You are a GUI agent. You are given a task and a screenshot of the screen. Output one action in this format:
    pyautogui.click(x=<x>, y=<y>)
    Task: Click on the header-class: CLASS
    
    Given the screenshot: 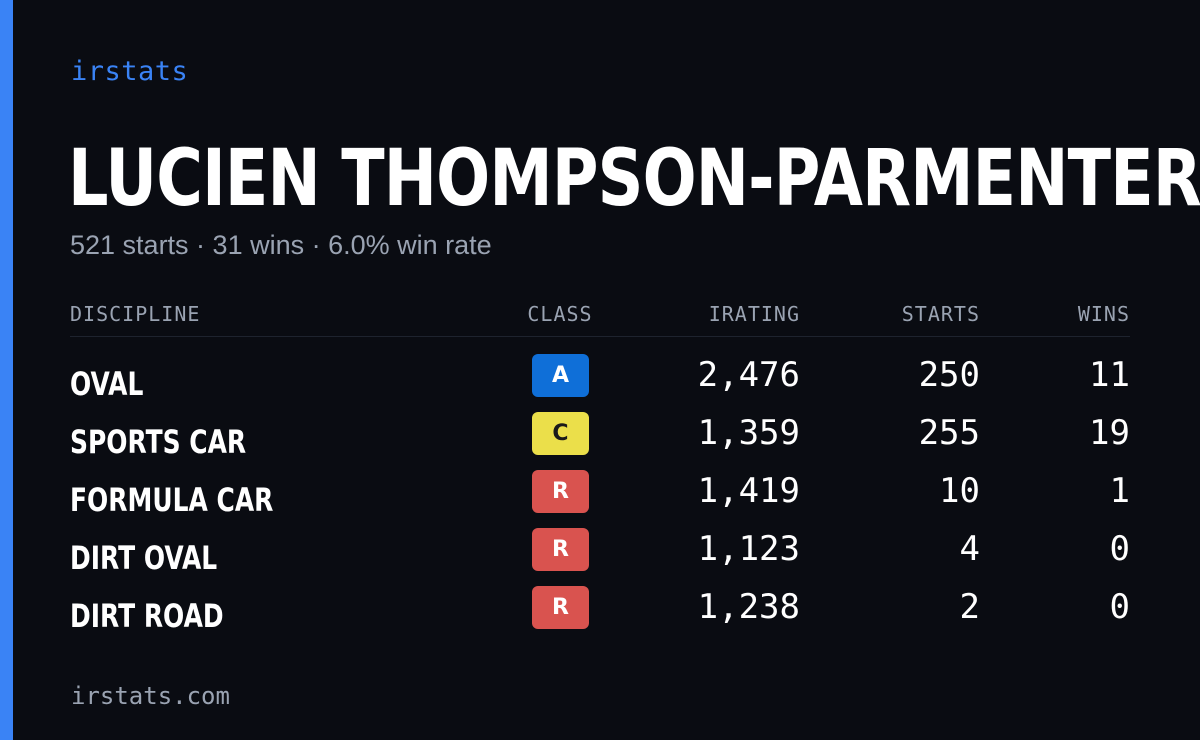 What is the action you would take?
    pyautogui.click(x=560, y=314)
    